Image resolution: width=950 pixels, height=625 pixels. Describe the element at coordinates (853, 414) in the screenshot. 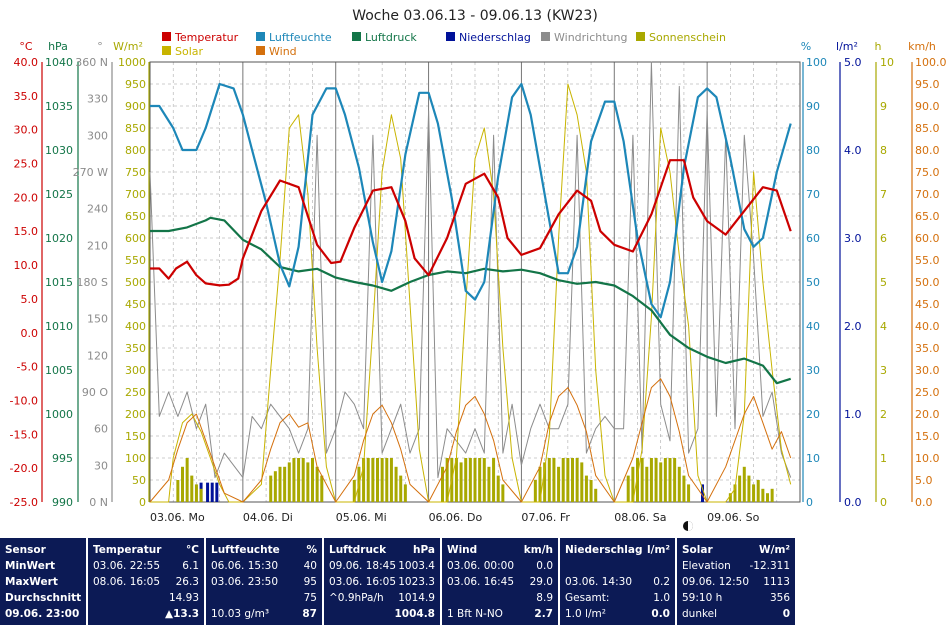

I see `axis-tick-label: 1.0` at that location.